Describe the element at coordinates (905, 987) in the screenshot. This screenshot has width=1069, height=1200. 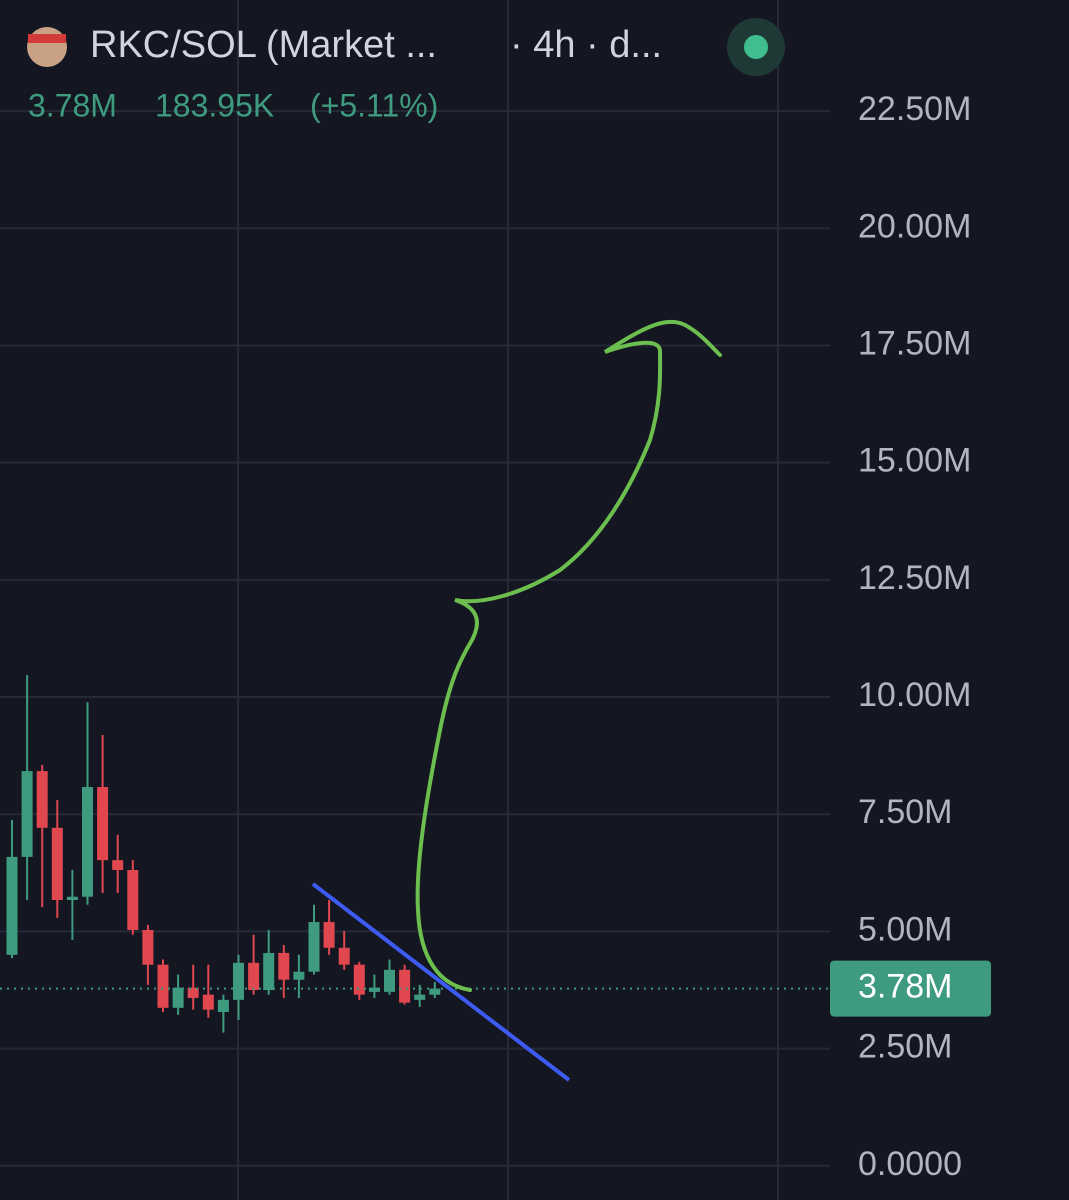
I see `last-price-label: 3.78M` at that location.